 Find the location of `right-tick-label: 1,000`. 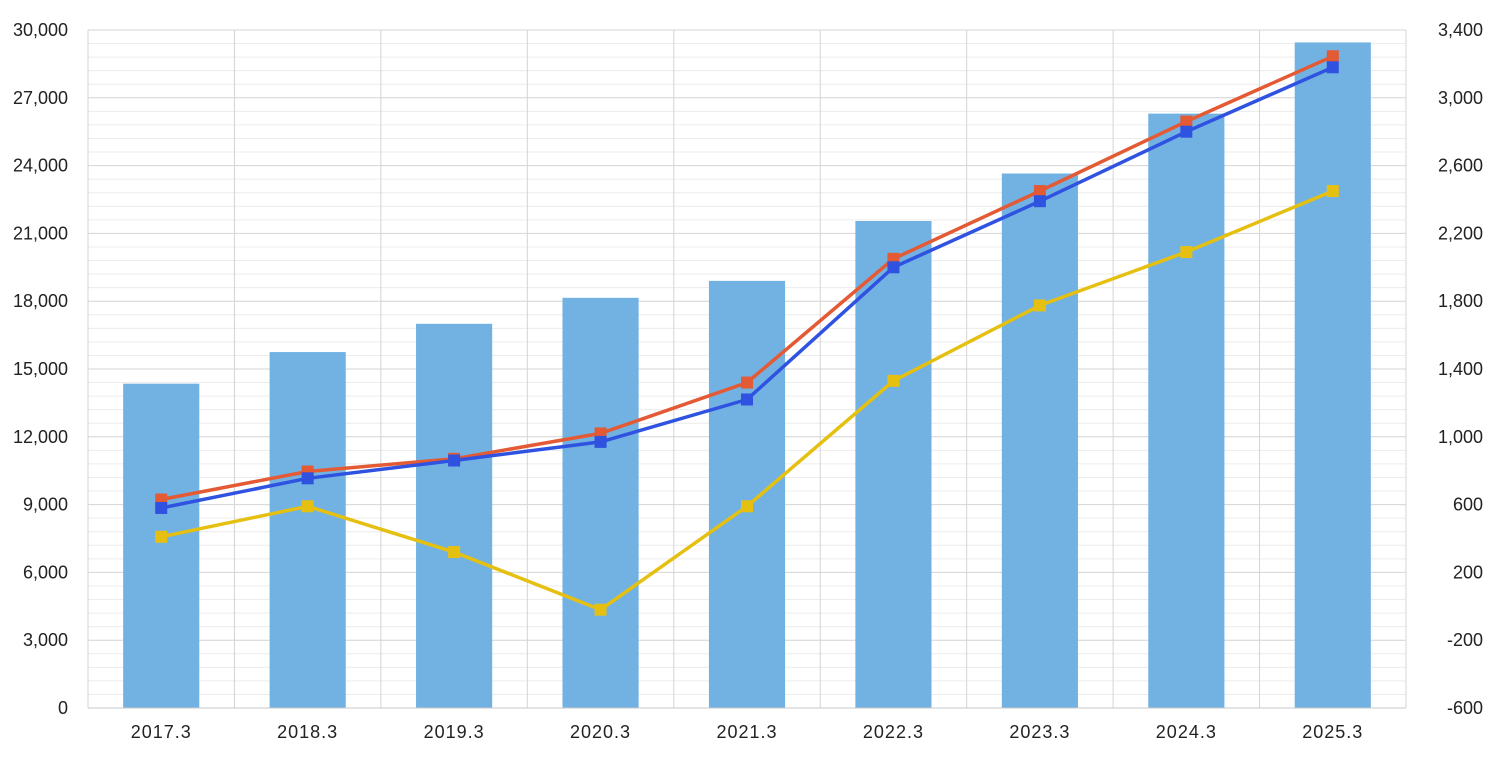

right-tick-label: 1,000 is located at coordinates (1460, 437).